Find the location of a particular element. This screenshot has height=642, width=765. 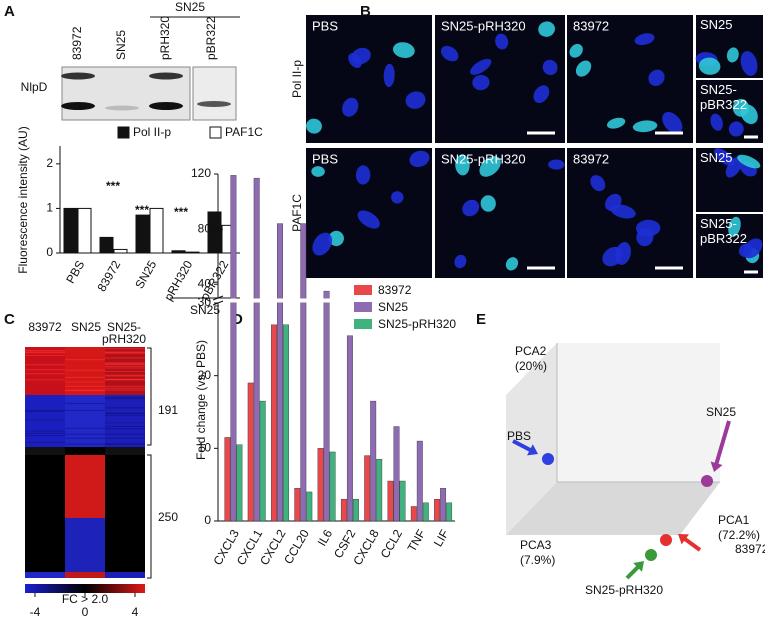

x-tick-label: CCL2 is located at coordinates (392, 544).